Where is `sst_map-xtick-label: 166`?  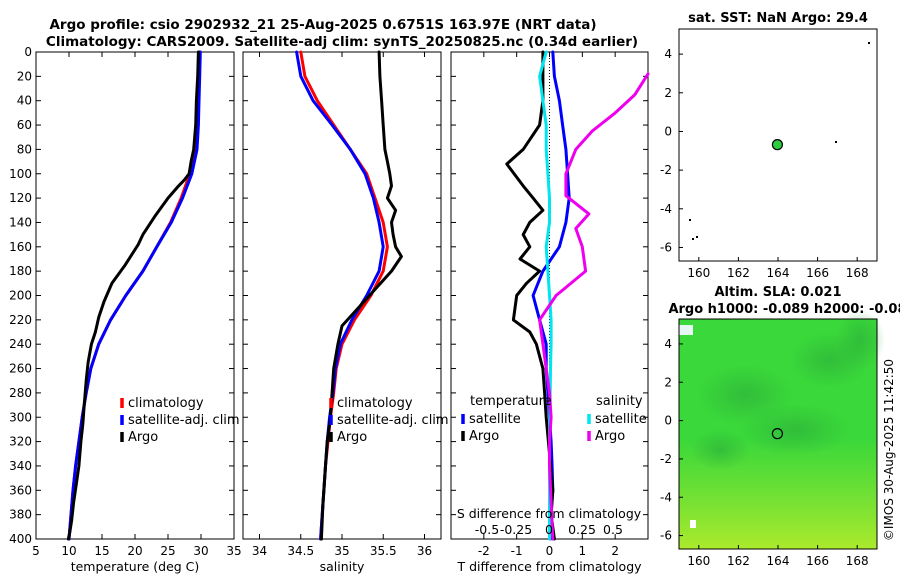 sst_map-xtick-label: 166 is located at coordinates (817, 273).